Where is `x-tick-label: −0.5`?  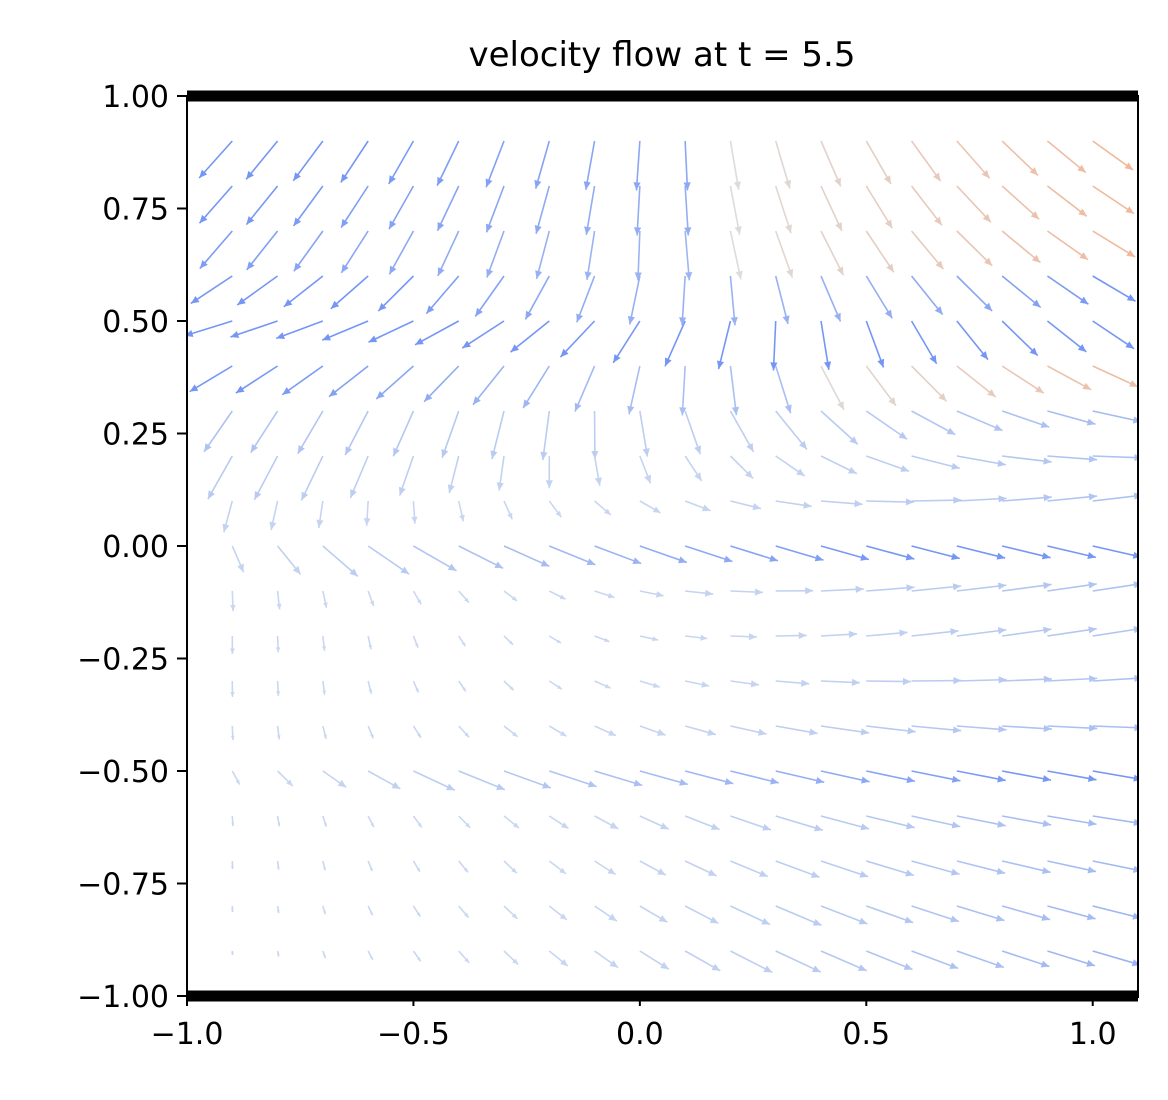 x-tick-label: −0.5 is located at coordinates (413, 1034).